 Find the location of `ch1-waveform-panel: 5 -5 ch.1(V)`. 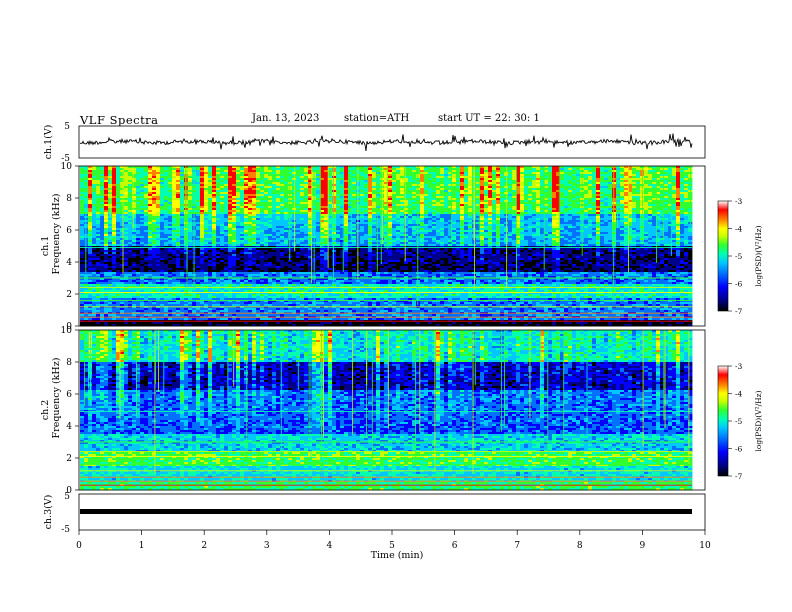

ch1-waveform-panel: 5 -5 ch.1(V) is located at coordinates (374, 143).